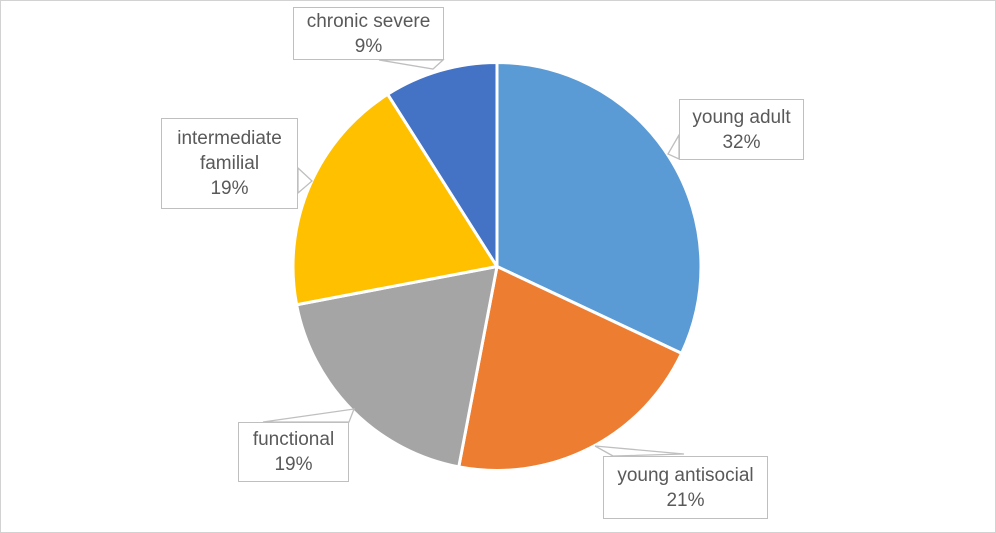 This screenshot has height=533, width=996. I want to click on data-label-text: functional, so click(293, 439).